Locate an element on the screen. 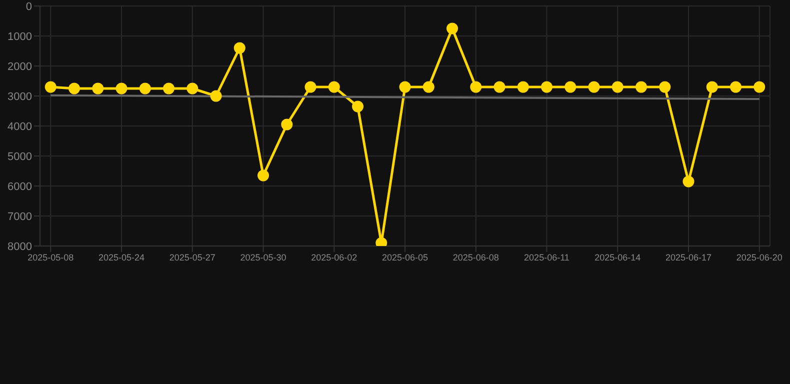 This screenshot has height=384, width=790. y-tick-label: 5000 is located at coordinates (20, 156).